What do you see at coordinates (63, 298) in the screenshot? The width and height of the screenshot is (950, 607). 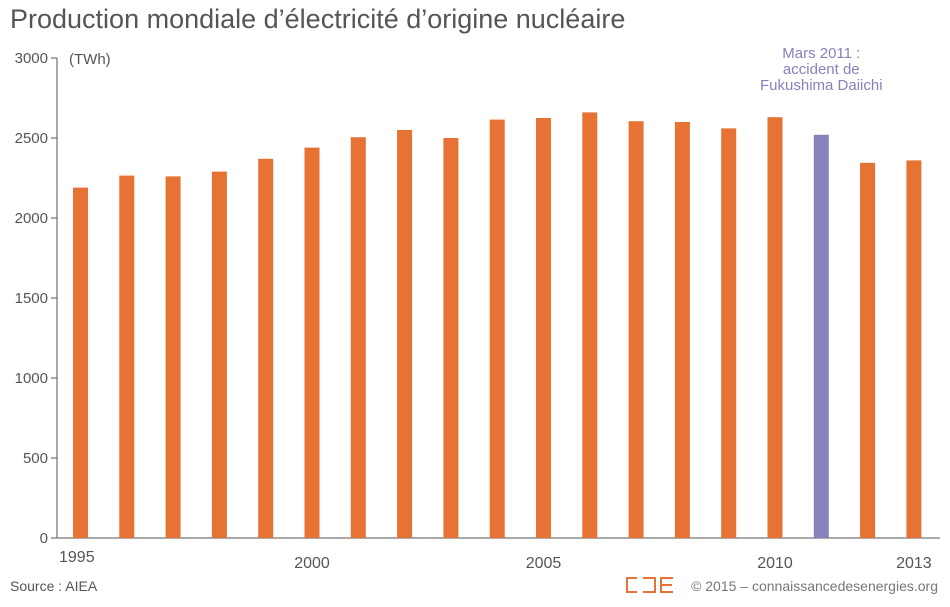 I see `y-axis: 0 500 1000 1500 2000 2500 3000 (TWh)` at bounding box center [63, 298].